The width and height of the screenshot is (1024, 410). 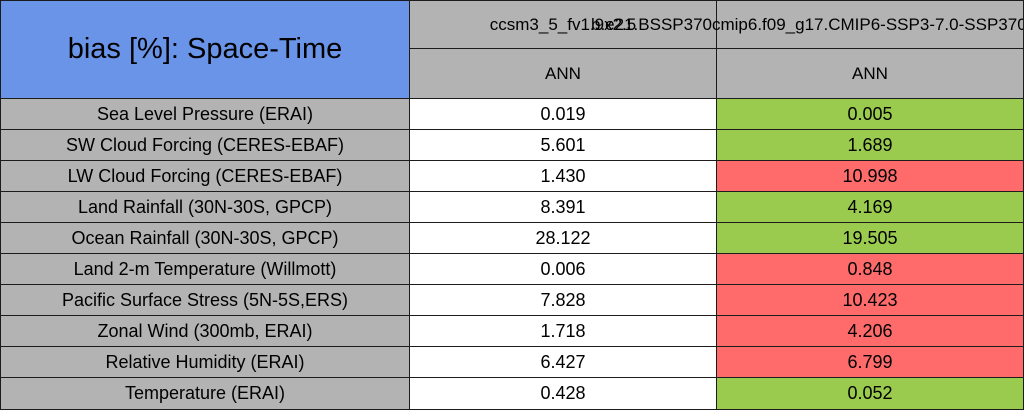 What do you see at coordinates (870, 269) in the screenshot?
I see `model2-value: 0.848` at bounding box center [870, 269].